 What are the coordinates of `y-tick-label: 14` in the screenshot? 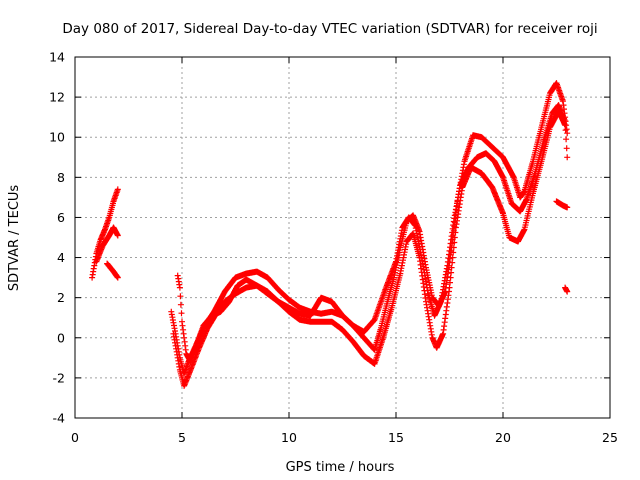 It's located at (57, 57).